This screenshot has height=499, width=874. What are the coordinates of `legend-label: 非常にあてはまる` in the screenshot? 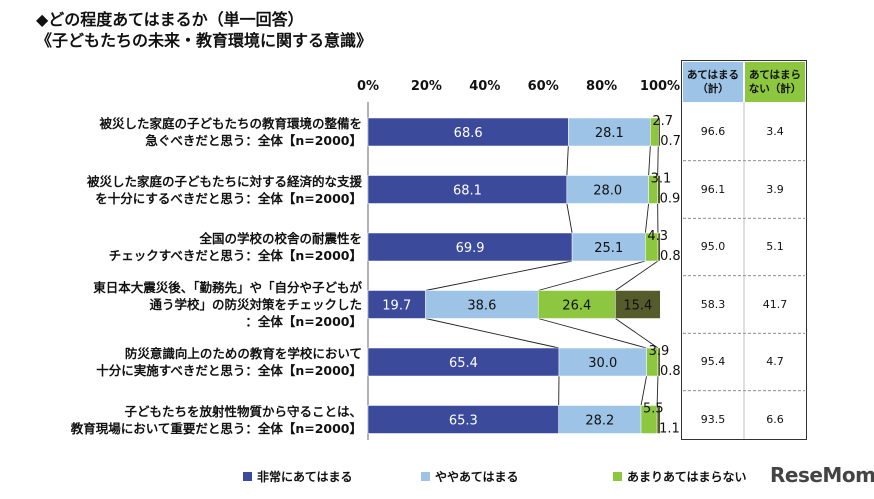 It's located at (305, 477).